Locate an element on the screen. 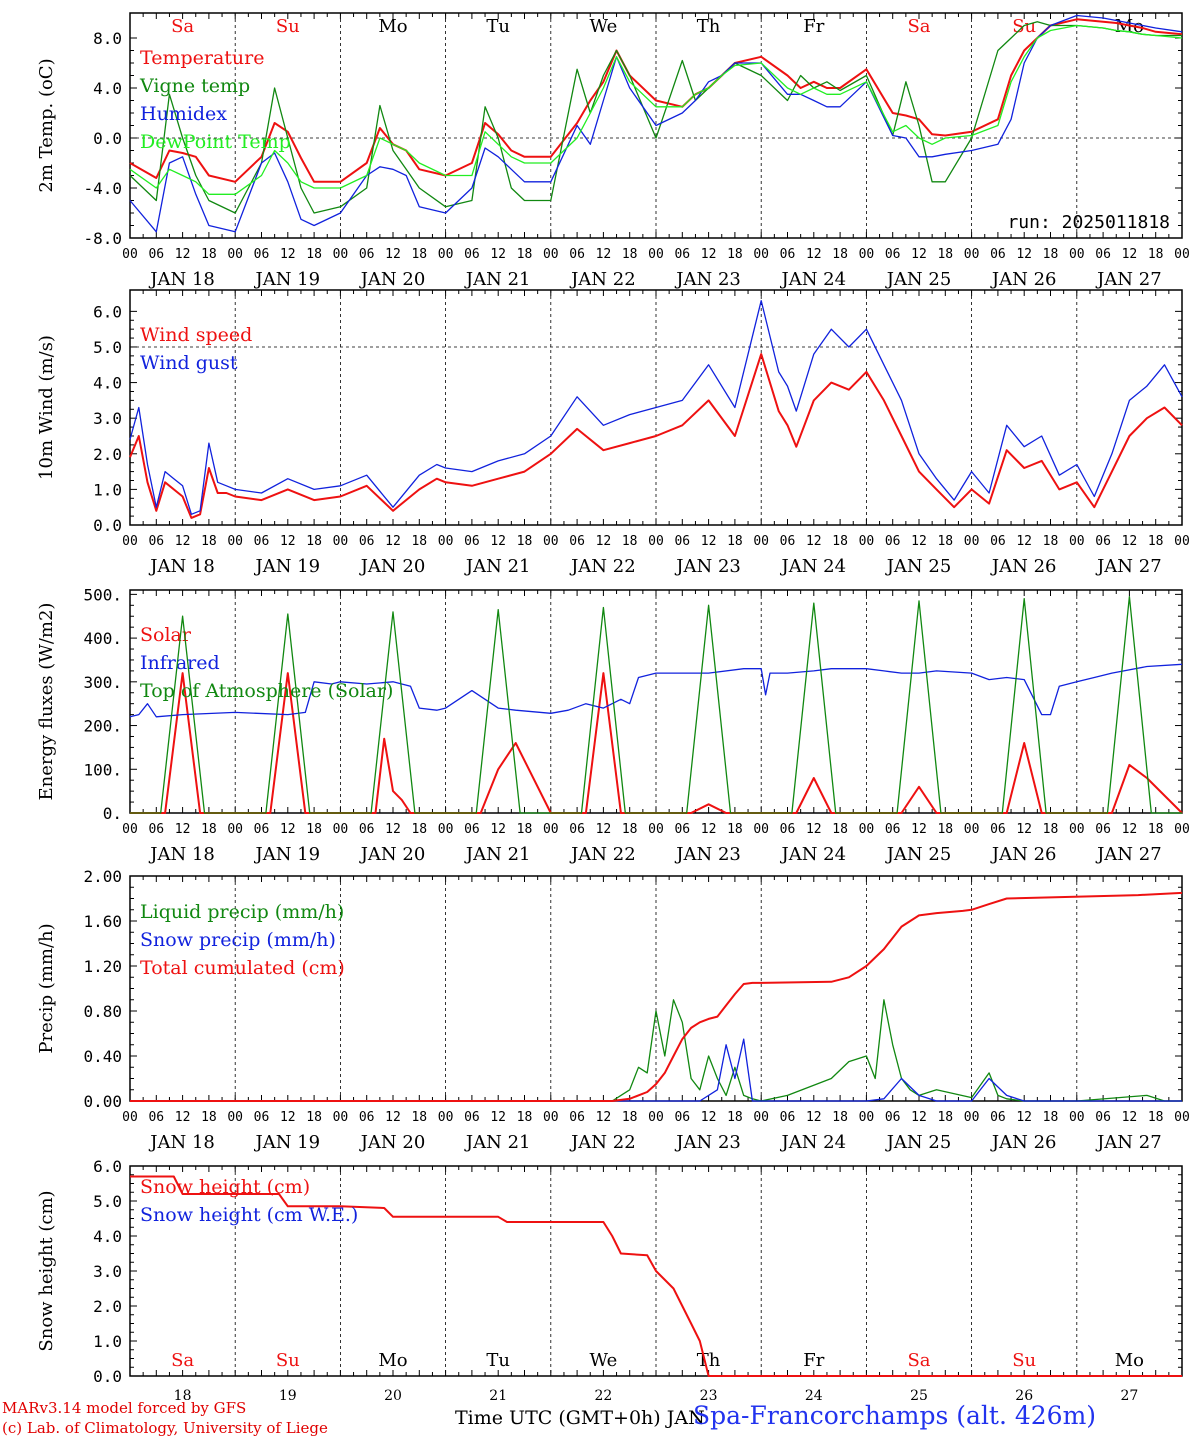  day-number-label: 21 is located at coordinates (498, 1396).